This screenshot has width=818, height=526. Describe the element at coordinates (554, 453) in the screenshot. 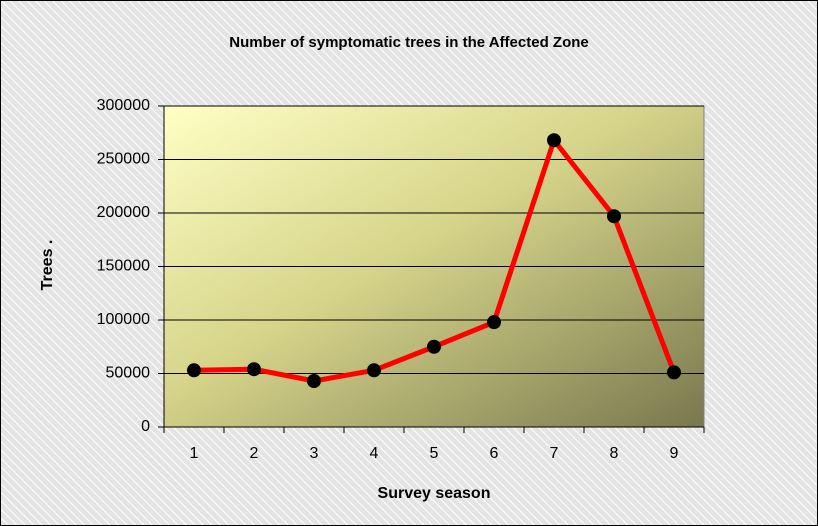

I see `x-tick-label: 7` at that location.